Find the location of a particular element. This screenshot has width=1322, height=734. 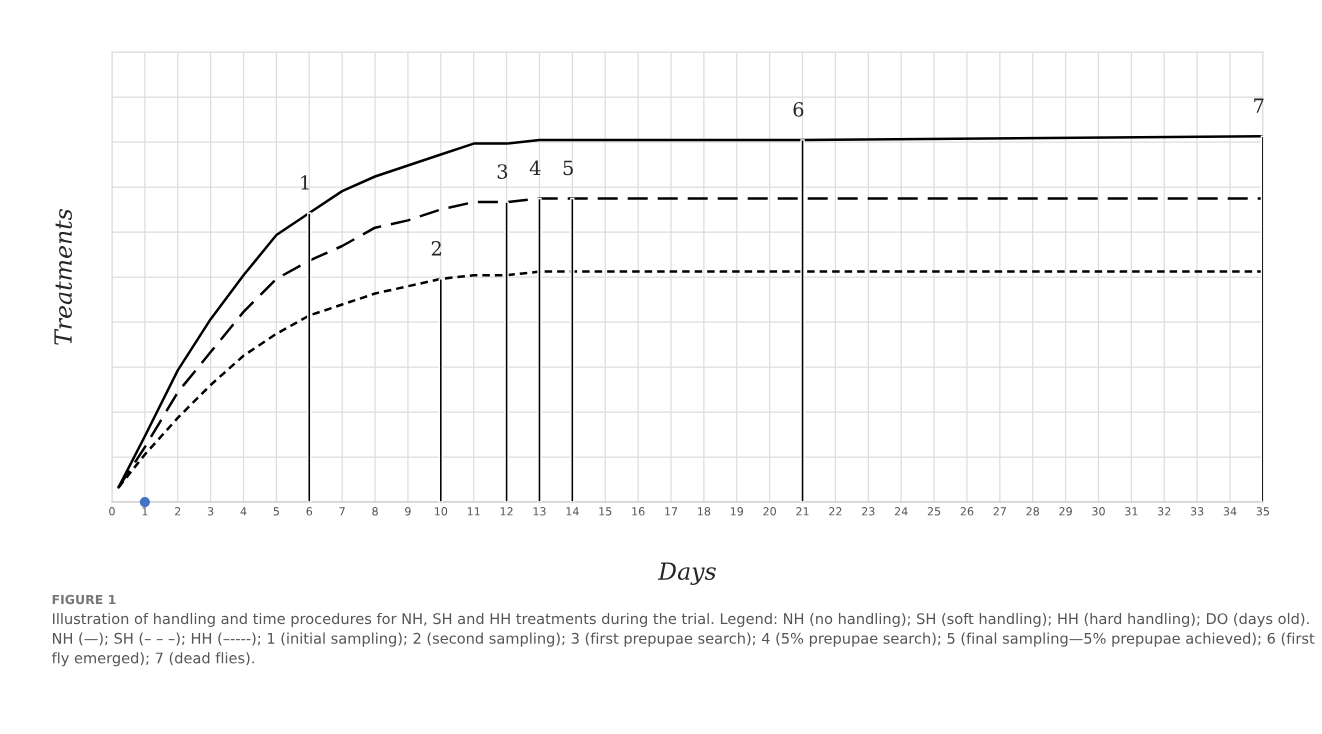

x-tick-label: 17 is located at coordinates (671, 511).